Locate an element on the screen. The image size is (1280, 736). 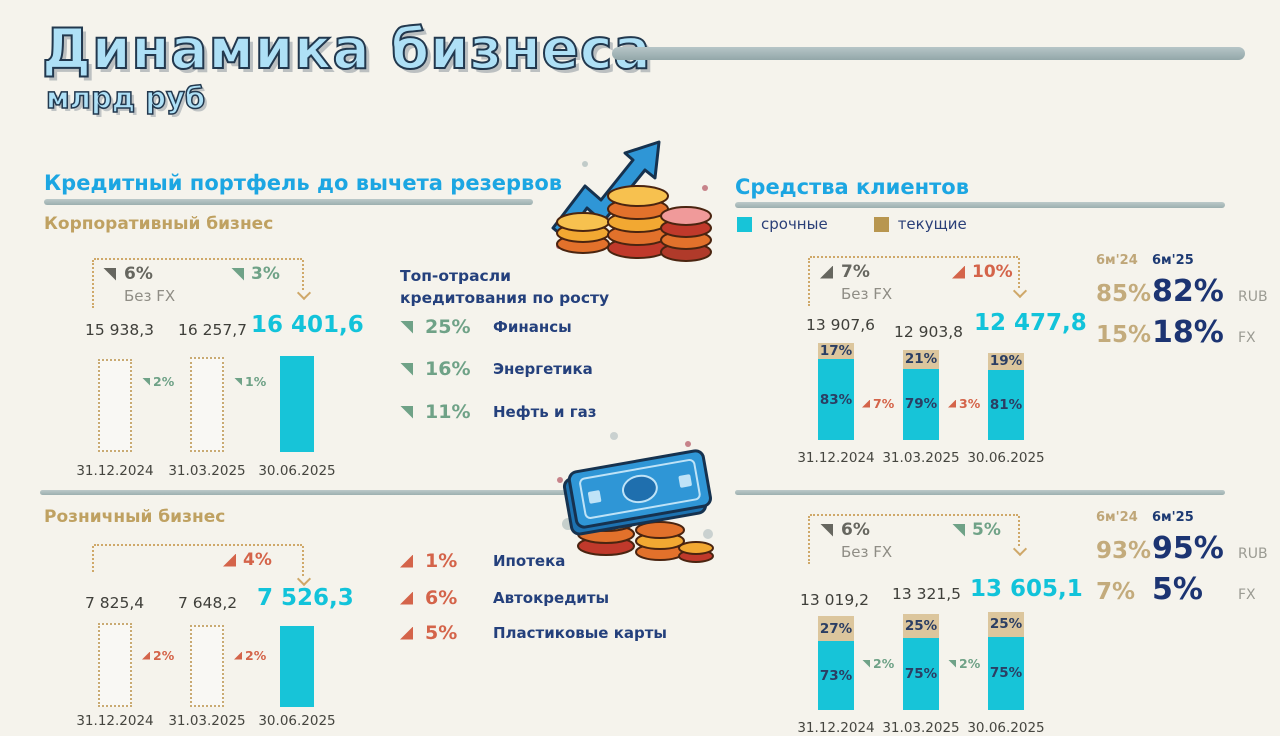
step-change: 7% is located at coordinates (878, 403).